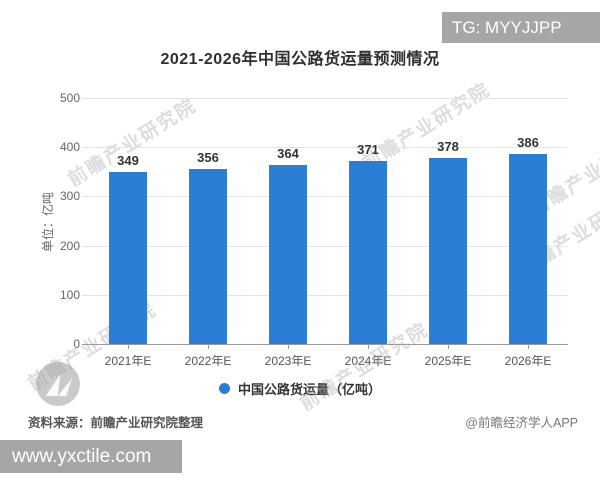  I want to click on y-tick-label: 100, so click(69, 294).